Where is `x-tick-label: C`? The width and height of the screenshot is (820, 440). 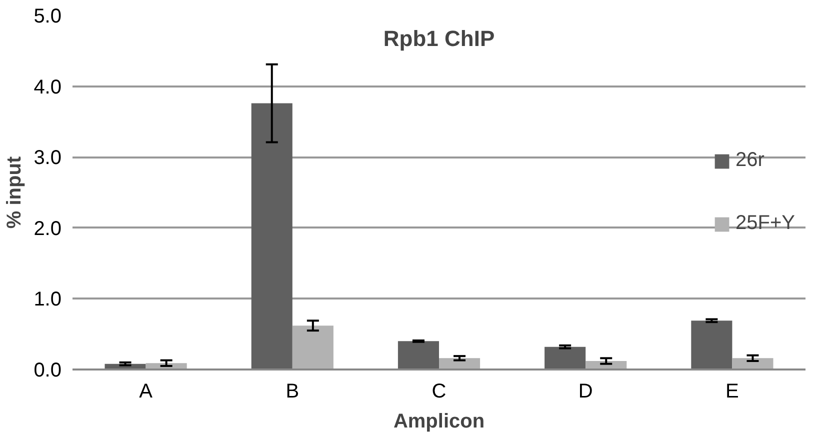
x-tick-label: C is located at coordinates (439, 391).